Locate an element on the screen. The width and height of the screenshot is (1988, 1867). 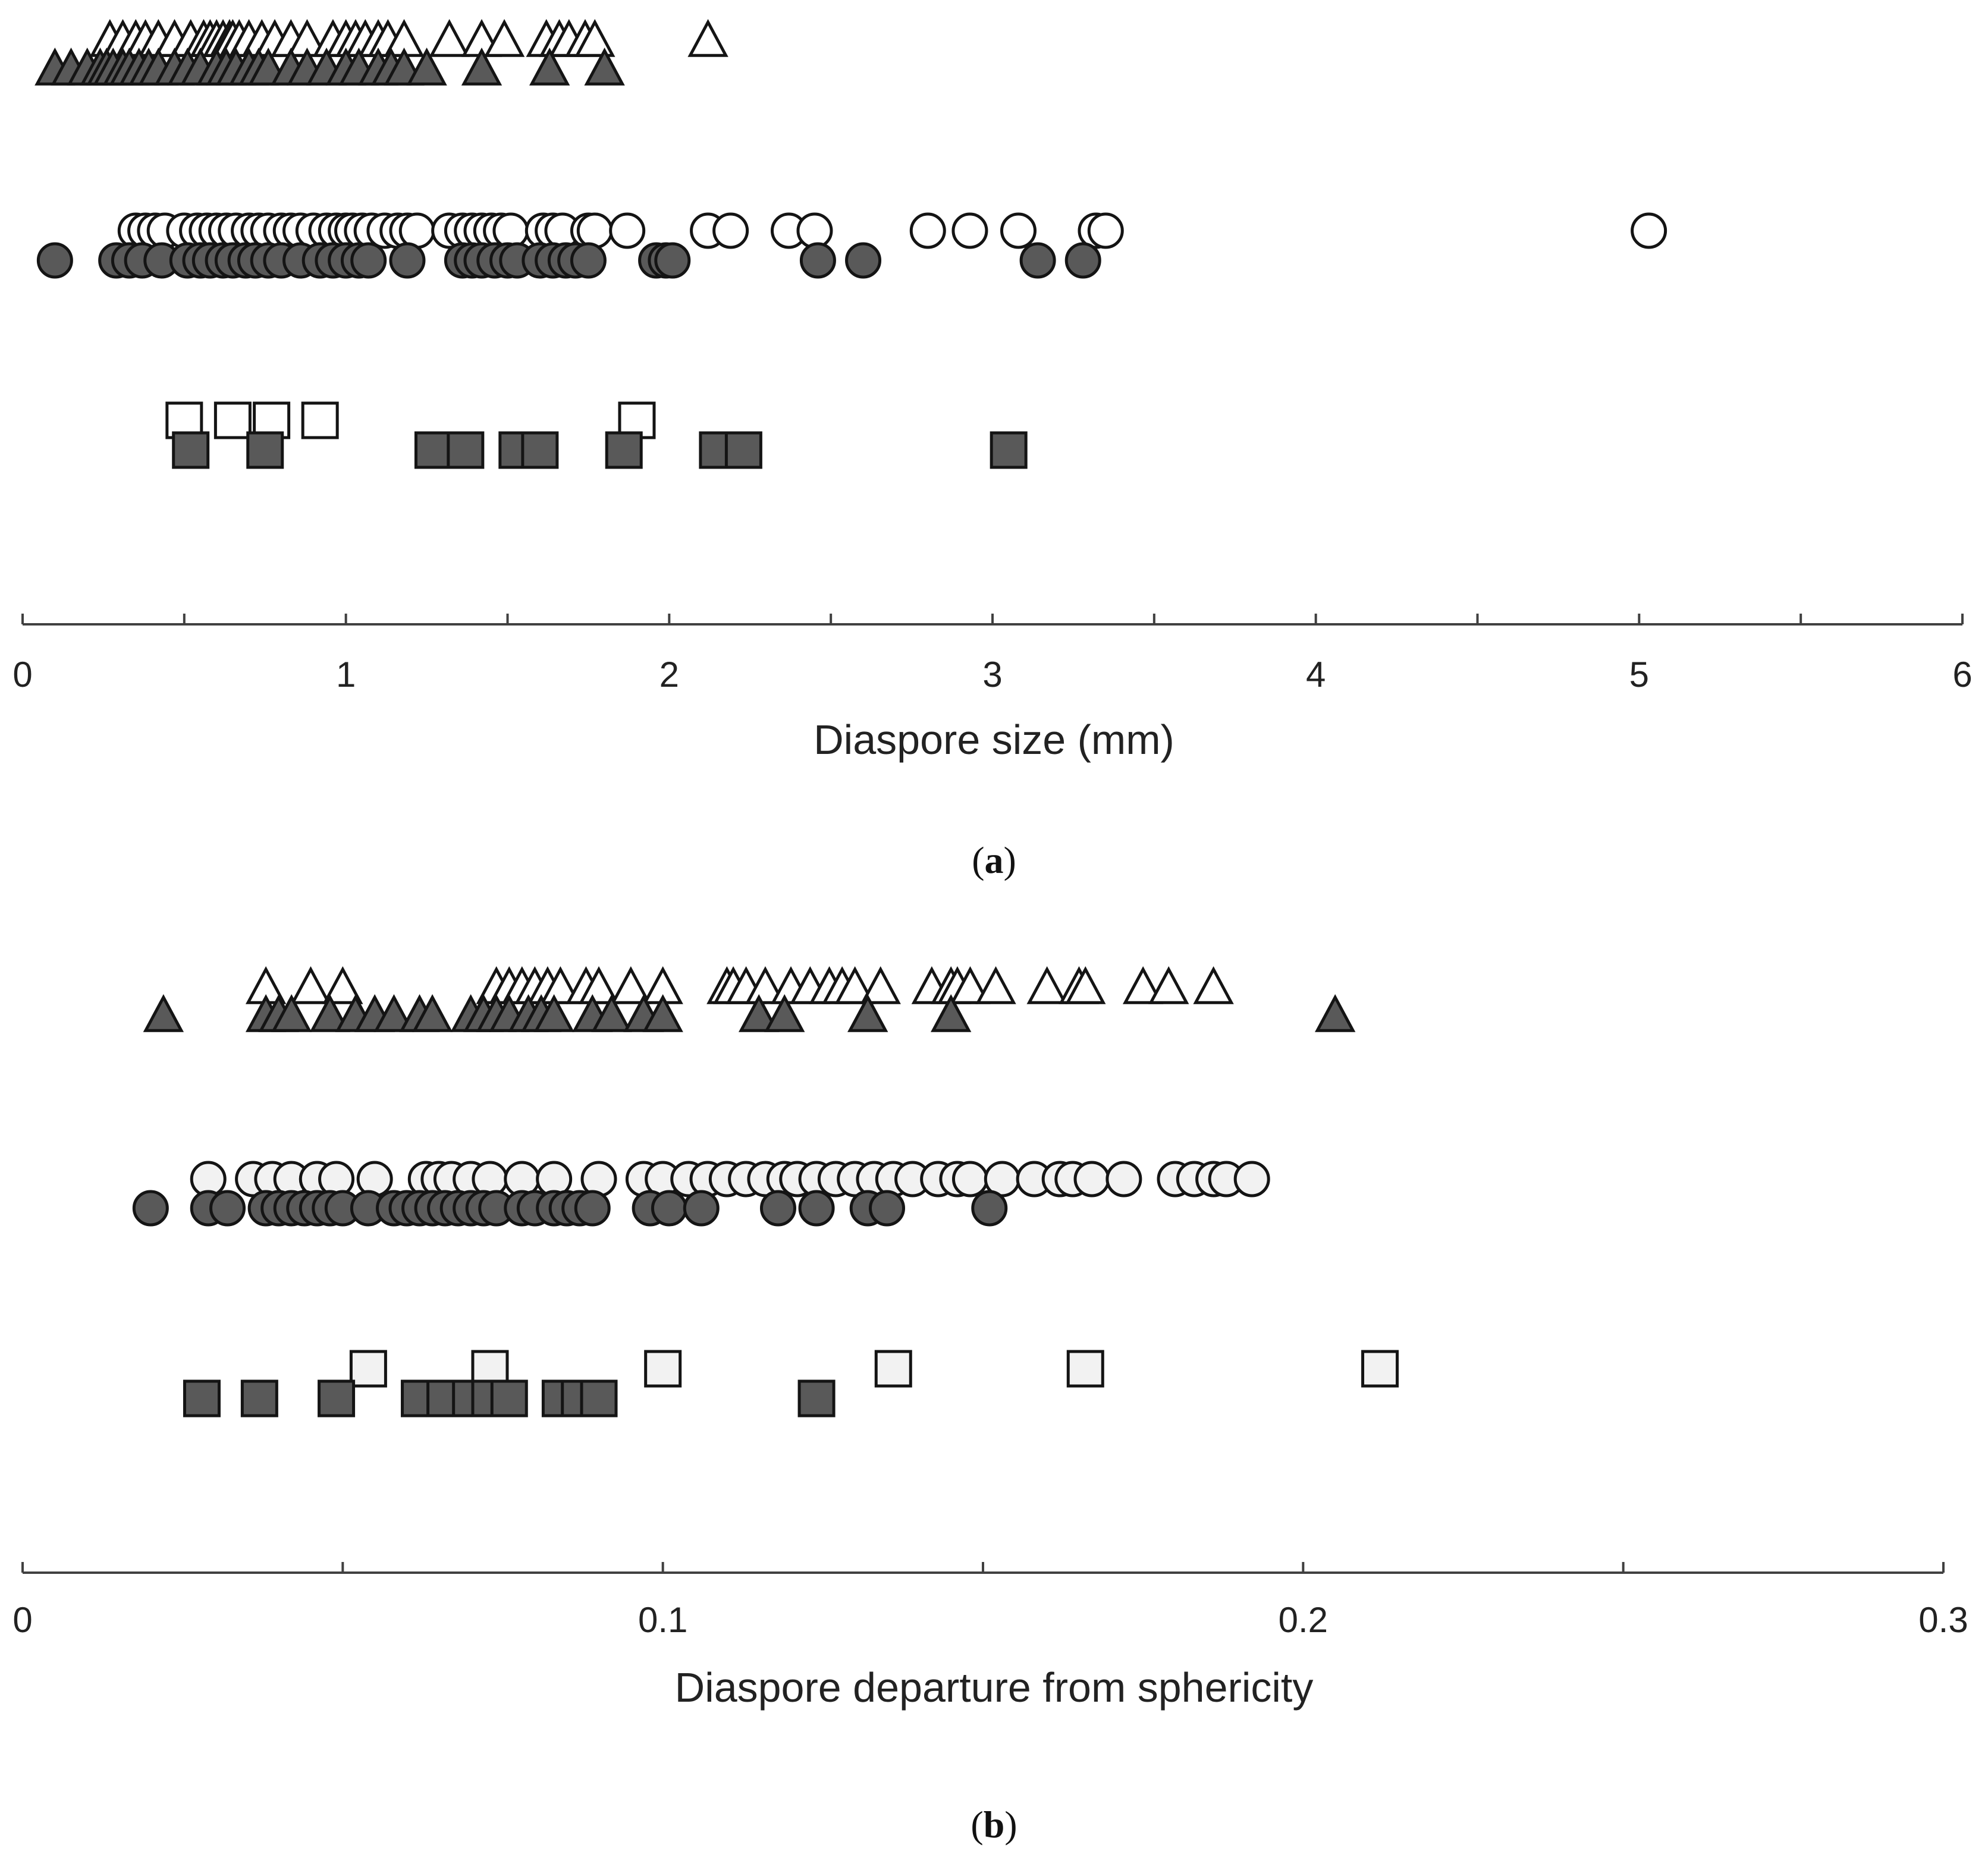
panel-a-series-triangle-filled is located at coordinates (329, 66).